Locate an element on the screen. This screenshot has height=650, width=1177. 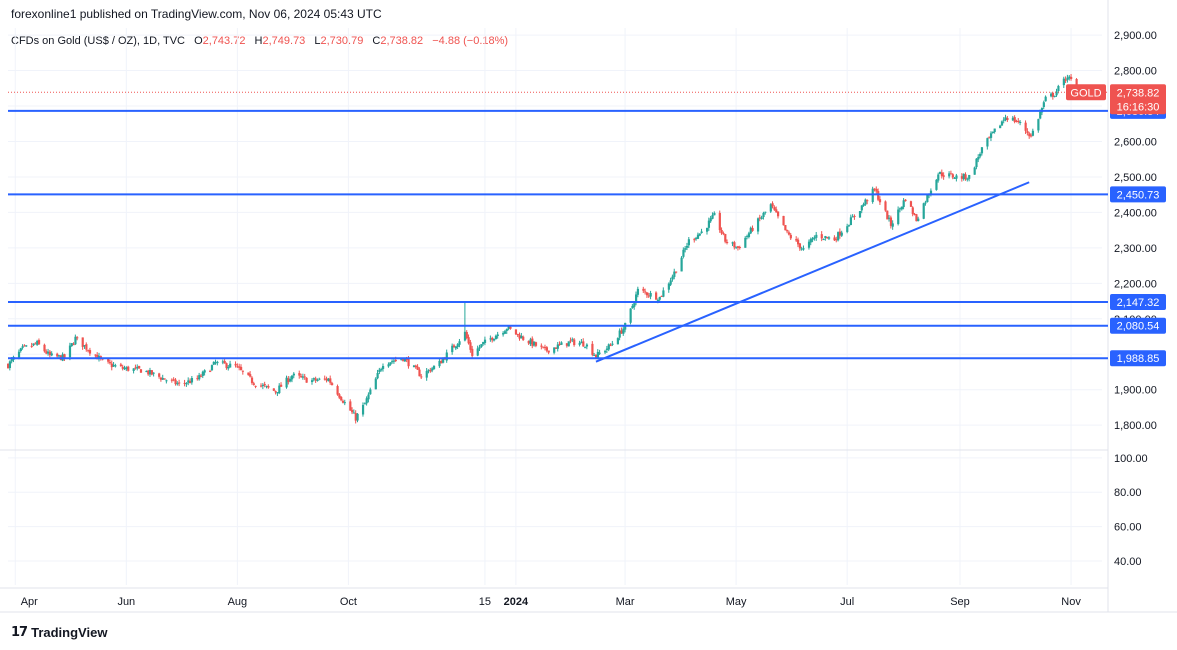
time-tick-label: Oct is located at coordinates (348, 602).